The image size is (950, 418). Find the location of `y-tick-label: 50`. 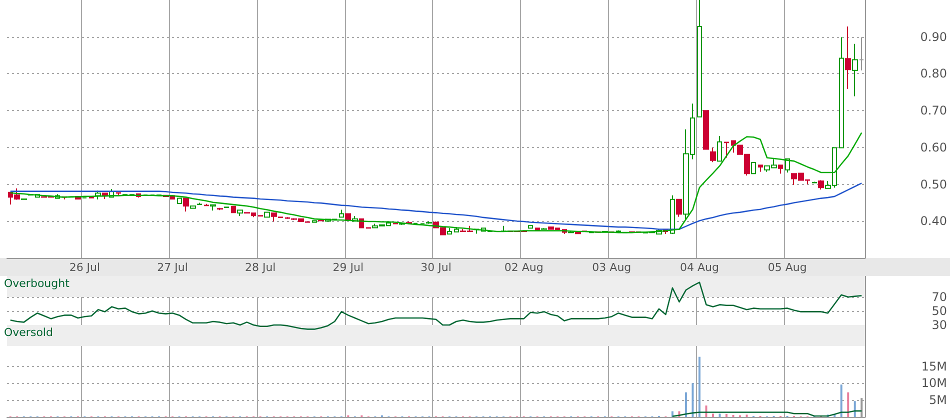

y-tick-label: 50 is located at coordinates (939, 311).